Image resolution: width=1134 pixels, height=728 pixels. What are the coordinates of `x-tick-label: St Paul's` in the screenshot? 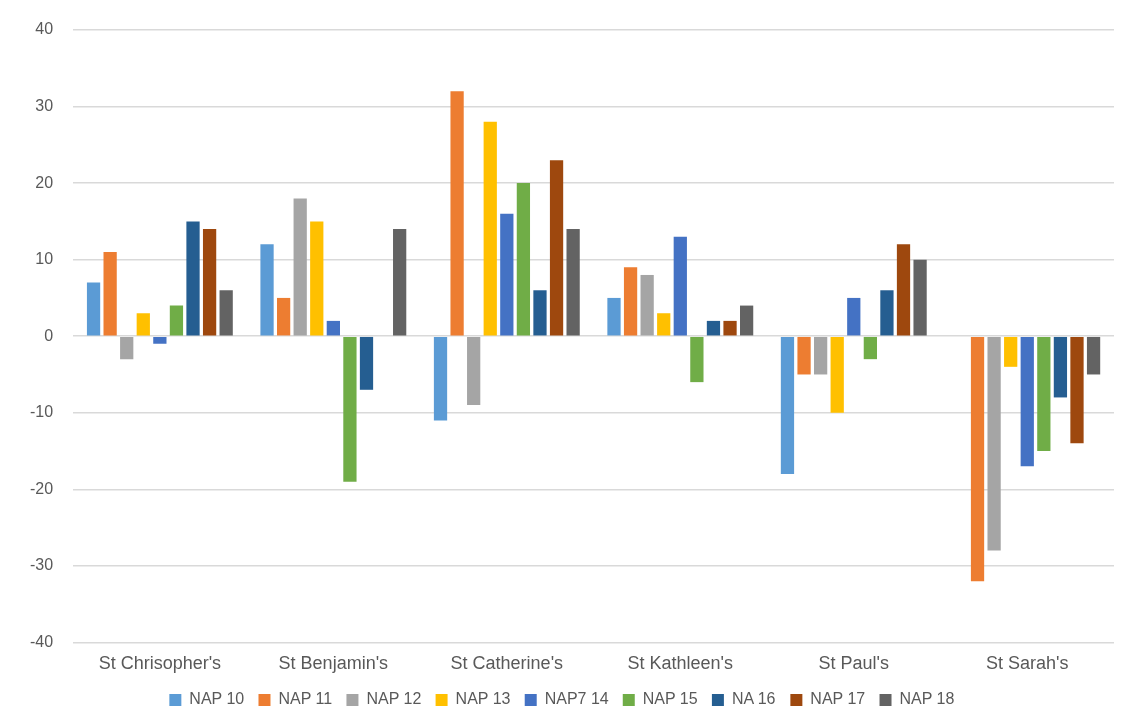 It's located at (854, 663).